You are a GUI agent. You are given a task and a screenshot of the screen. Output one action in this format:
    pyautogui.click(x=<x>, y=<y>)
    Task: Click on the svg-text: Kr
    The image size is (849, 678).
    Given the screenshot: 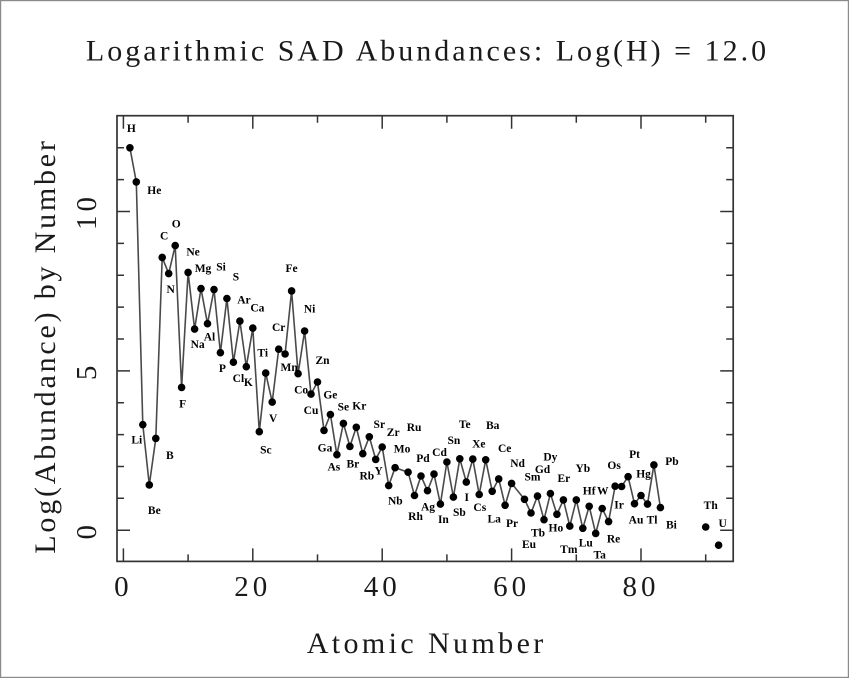 What is the action you would take?
    pyautogui.click(x=359, y=406)
    